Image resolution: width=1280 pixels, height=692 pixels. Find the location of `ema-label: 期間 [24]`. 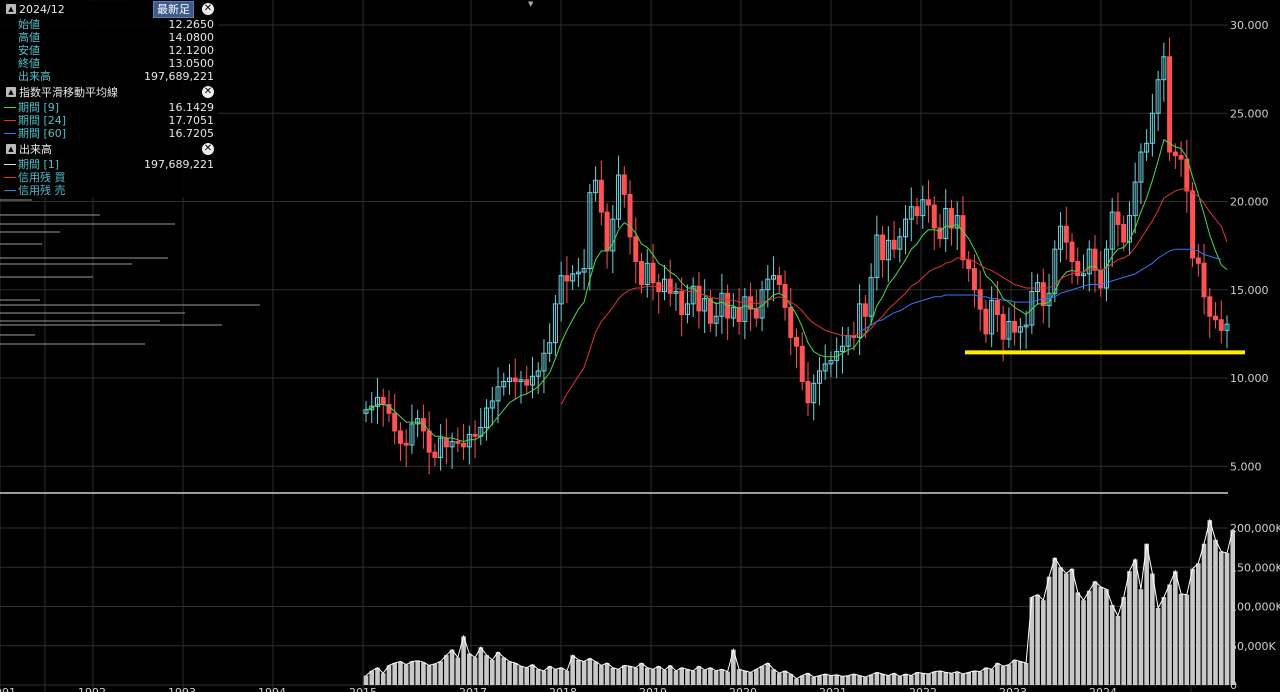

ema-label: 期間 [24] is located at coordinates (35, 120).